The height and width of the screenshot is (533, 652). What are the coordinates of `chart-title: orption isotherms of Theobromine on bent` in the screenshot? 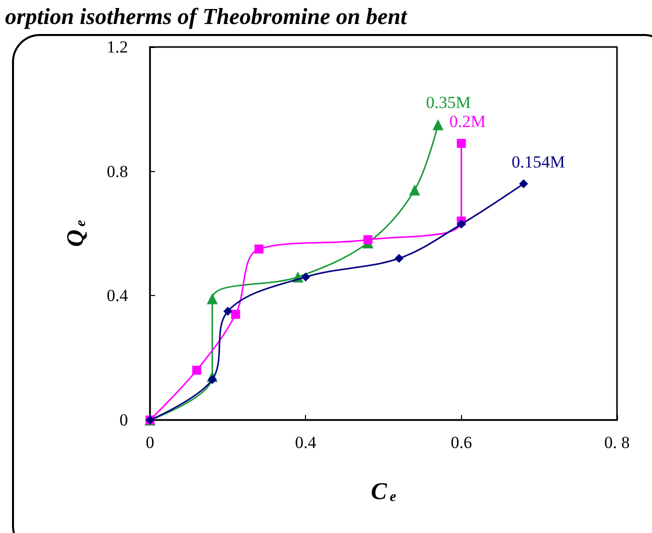 It's located at (206, 16).